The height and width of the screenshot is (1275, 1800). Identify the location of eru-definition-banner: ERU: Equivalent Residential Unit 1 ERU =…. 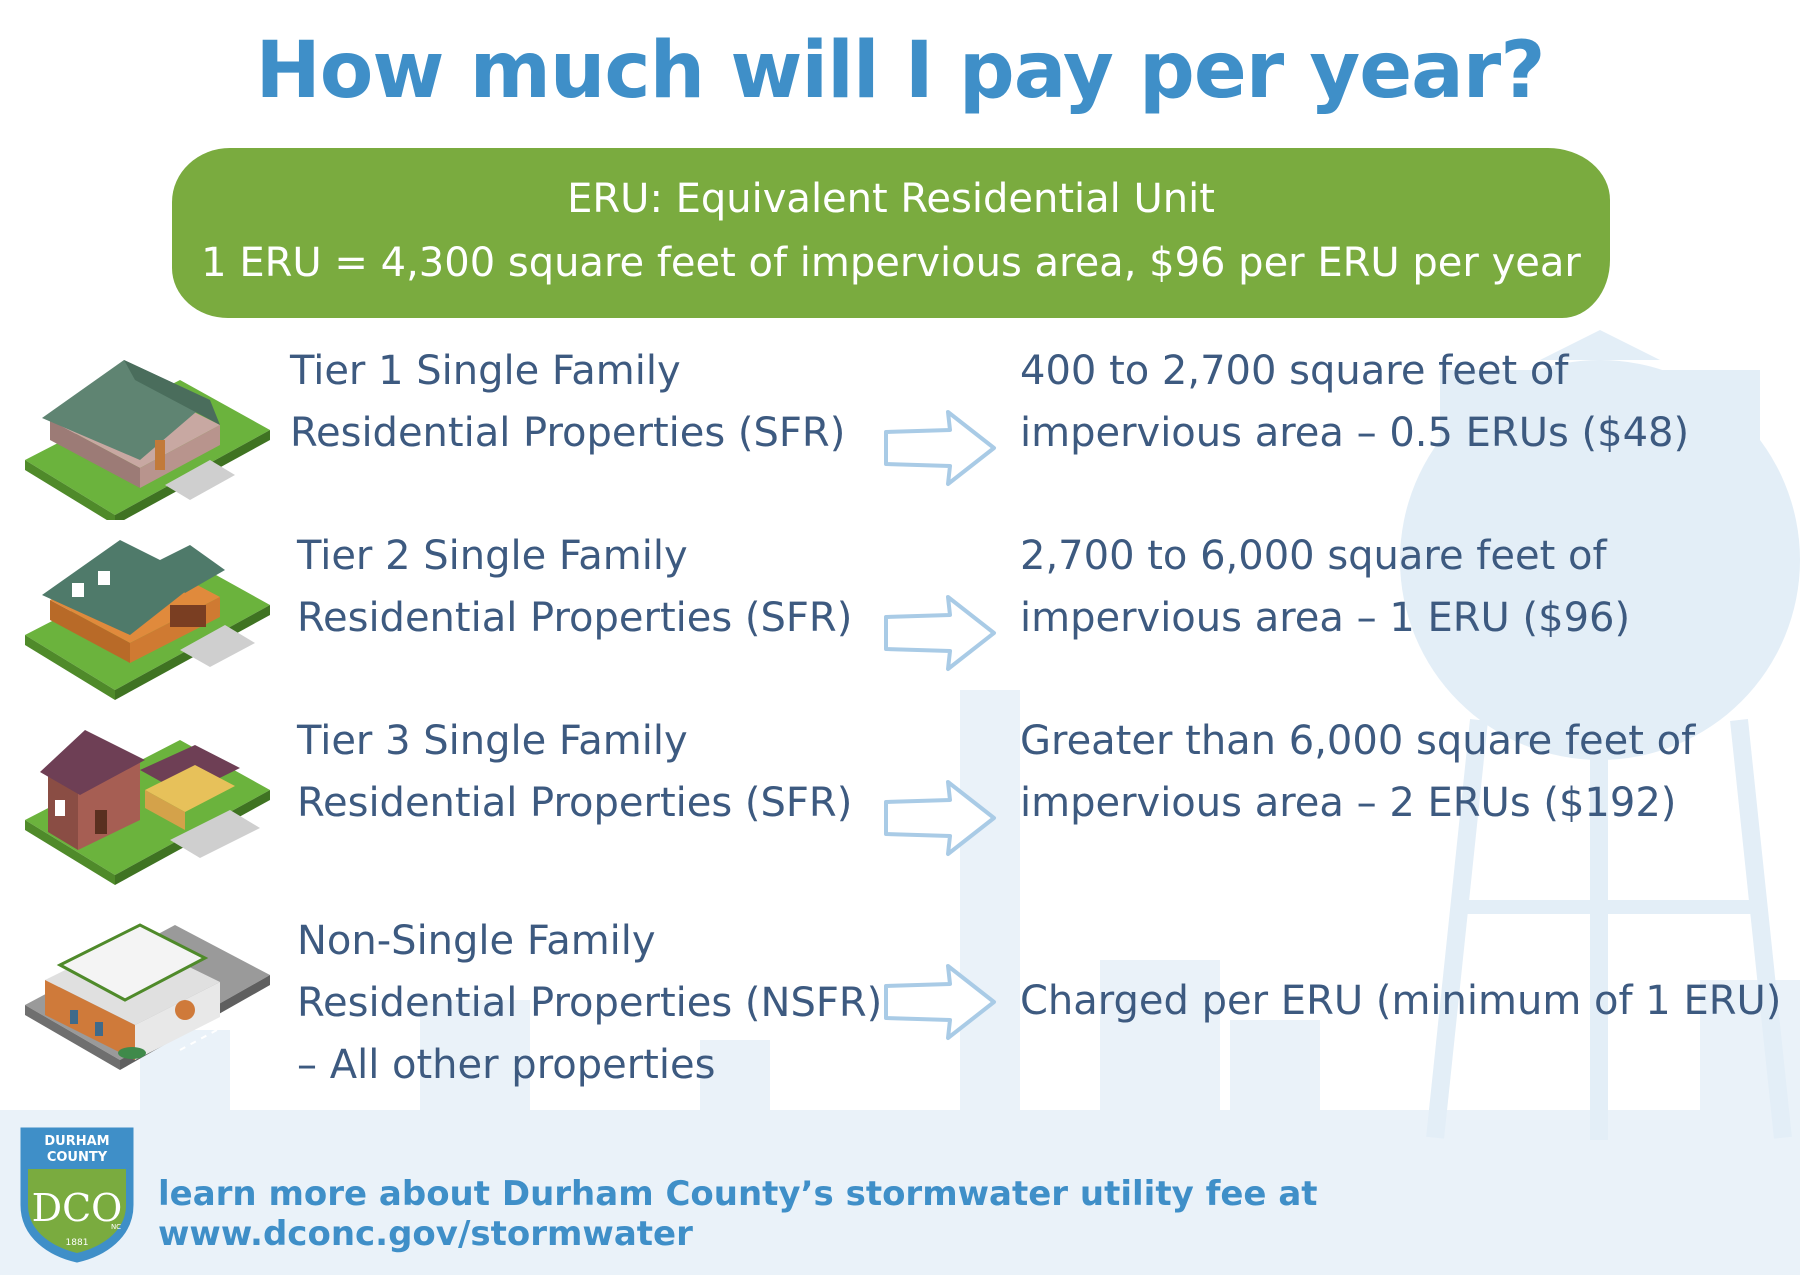
(891, 233).